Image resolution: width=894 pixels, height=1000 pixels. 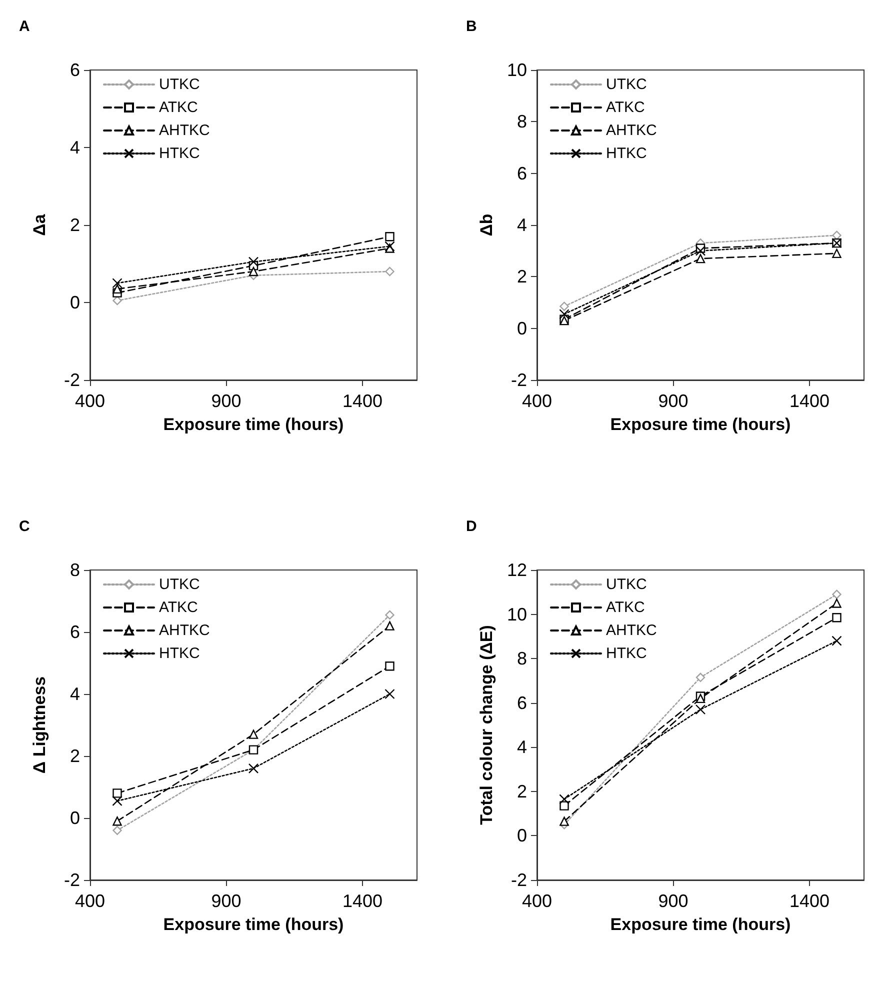 I want to click on chart-title: B, so click(x=471, y=26).